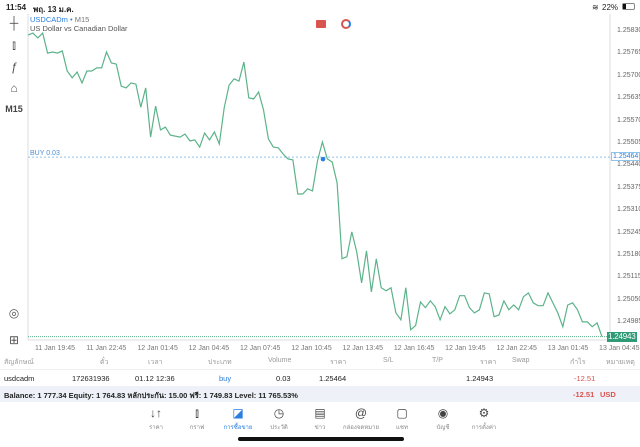  What do you see at coordinates (155, 362) in the screenshot?
I see `column-header: เวลา` at bounding box center [155, 362].